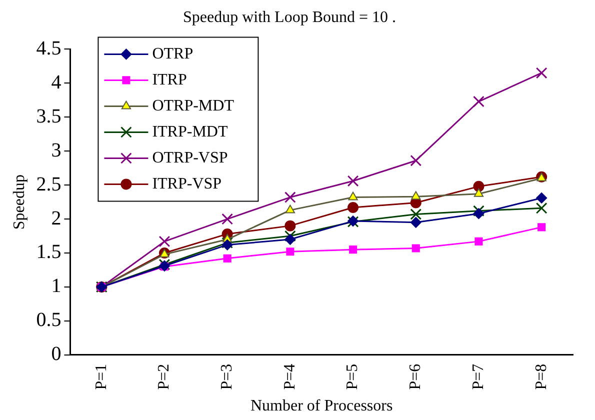 The width and height of the screenshot is (595, 420). I want to click on x-tick-label: P=4, so click(289, 377).